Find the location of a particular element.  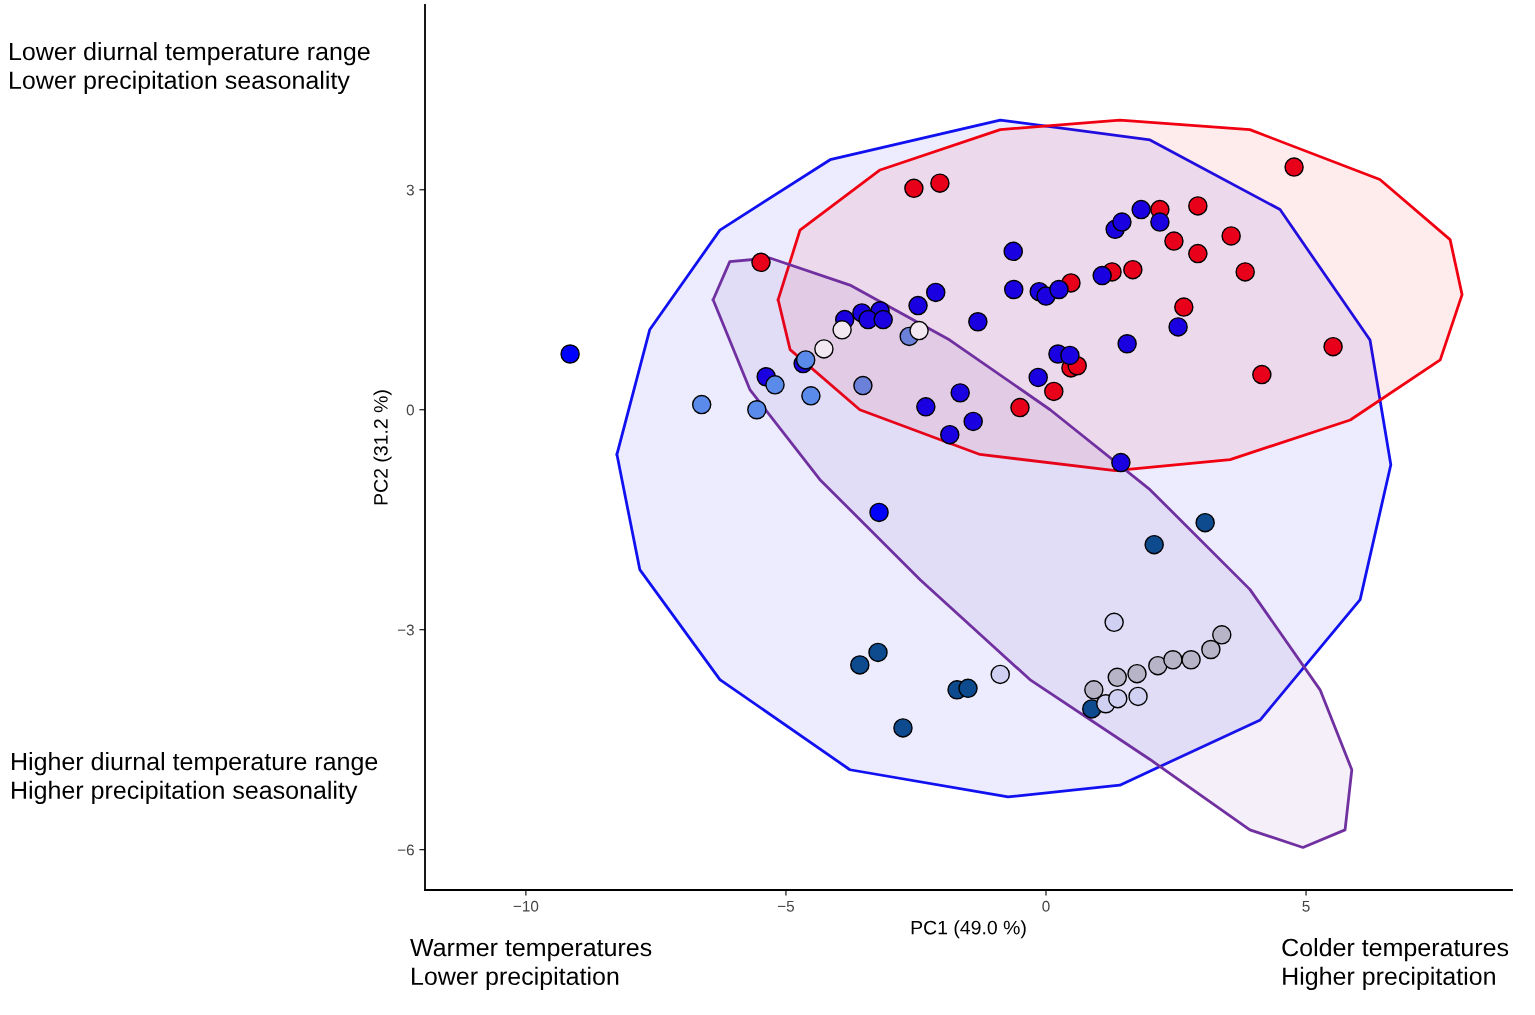

y-tick-label: −6 is located at coordinates (405, 850).